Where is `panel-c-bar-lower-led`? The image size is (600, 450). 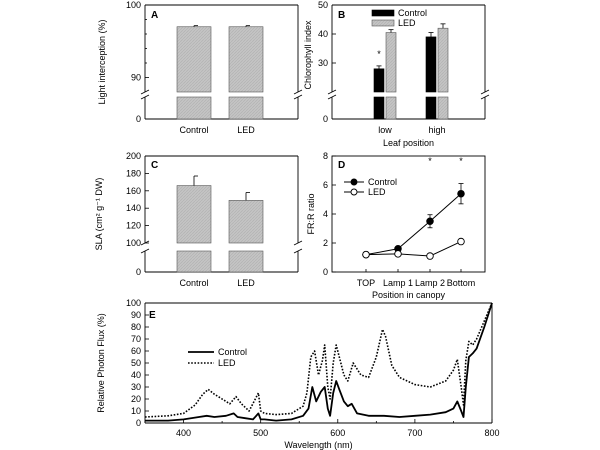
panel-c-bar-lower-led is located at coordinates (246, 261).